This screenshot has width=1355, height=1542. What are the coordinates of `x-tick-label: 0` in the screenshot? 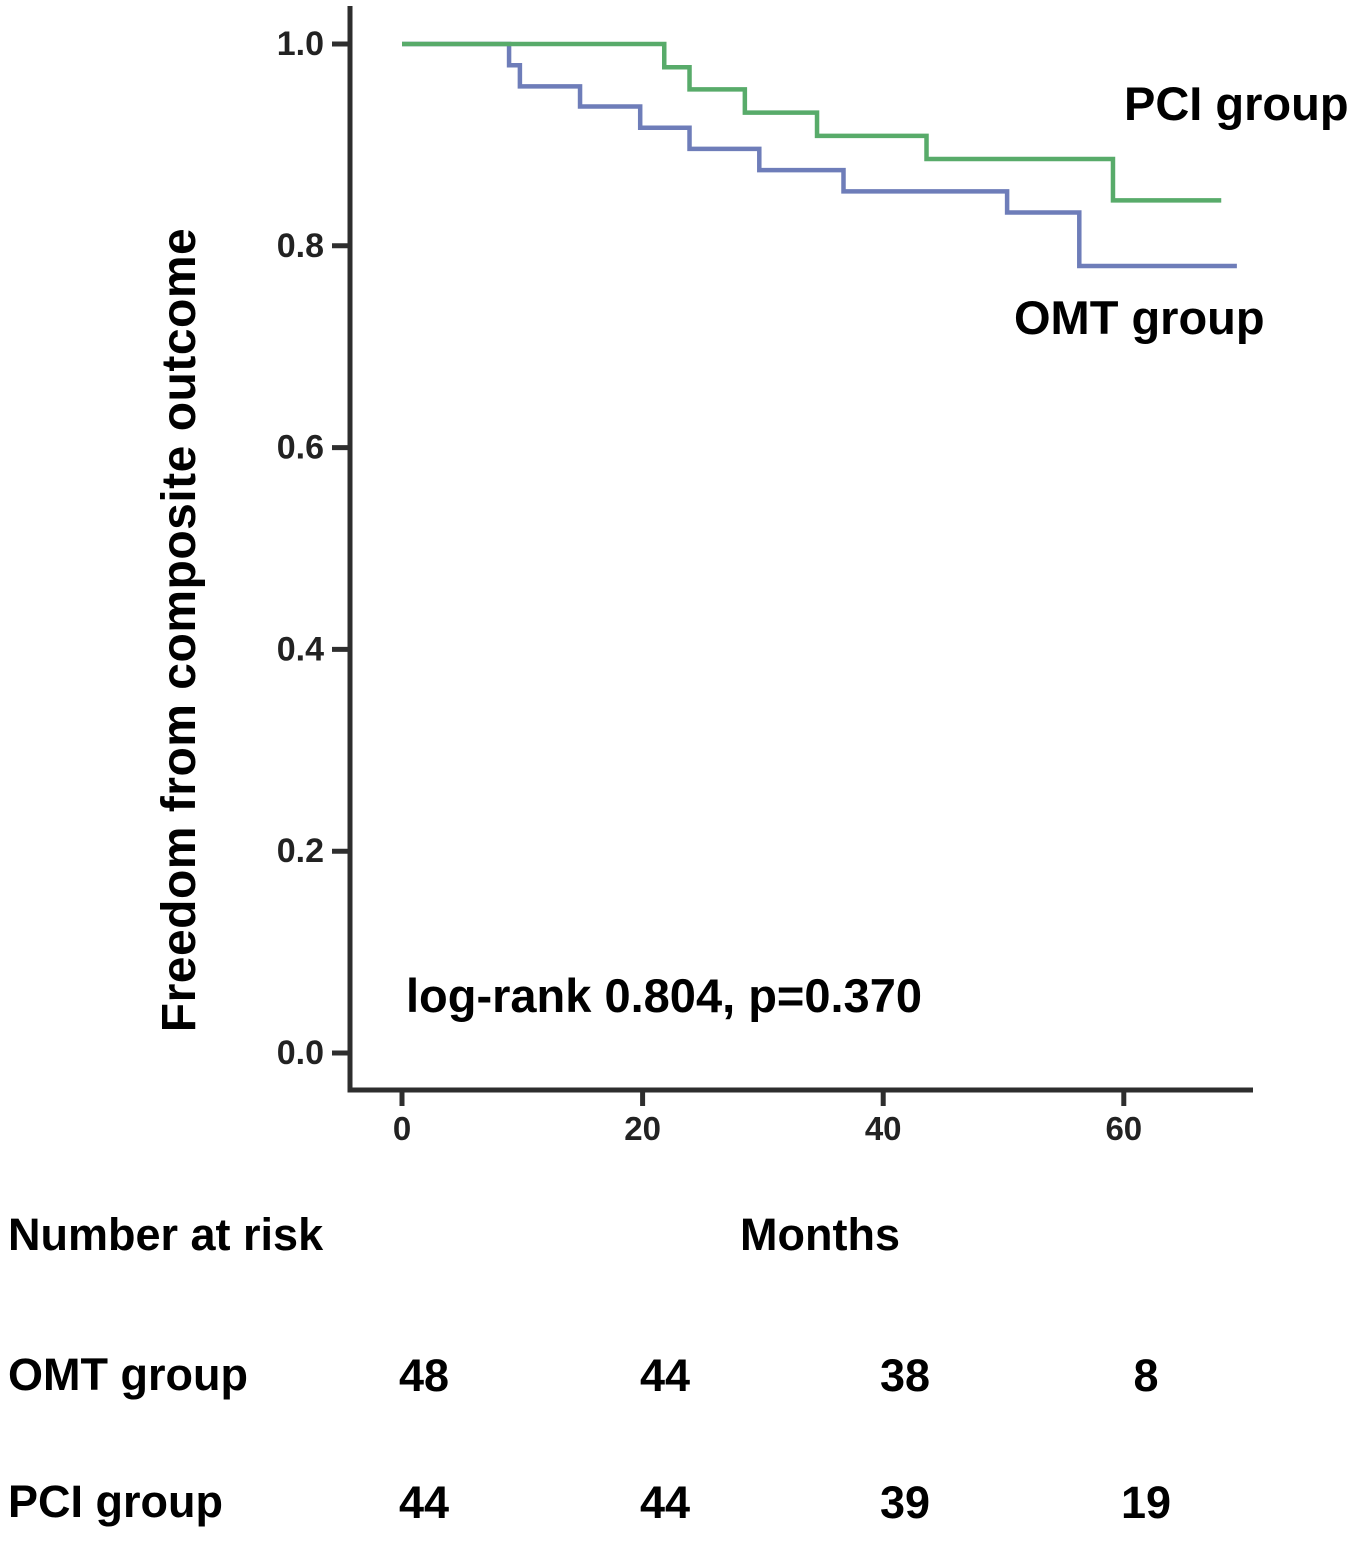 It's located at (402, 1128).